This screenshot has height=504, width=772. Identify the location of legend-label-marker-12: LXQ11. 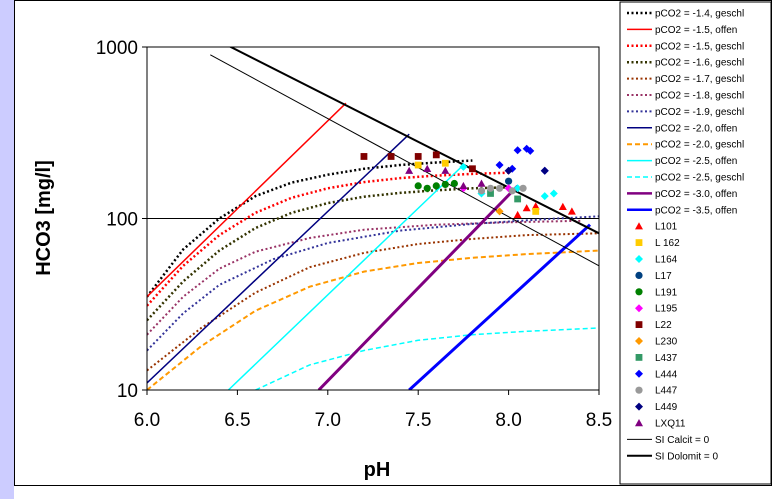
(670, 424).